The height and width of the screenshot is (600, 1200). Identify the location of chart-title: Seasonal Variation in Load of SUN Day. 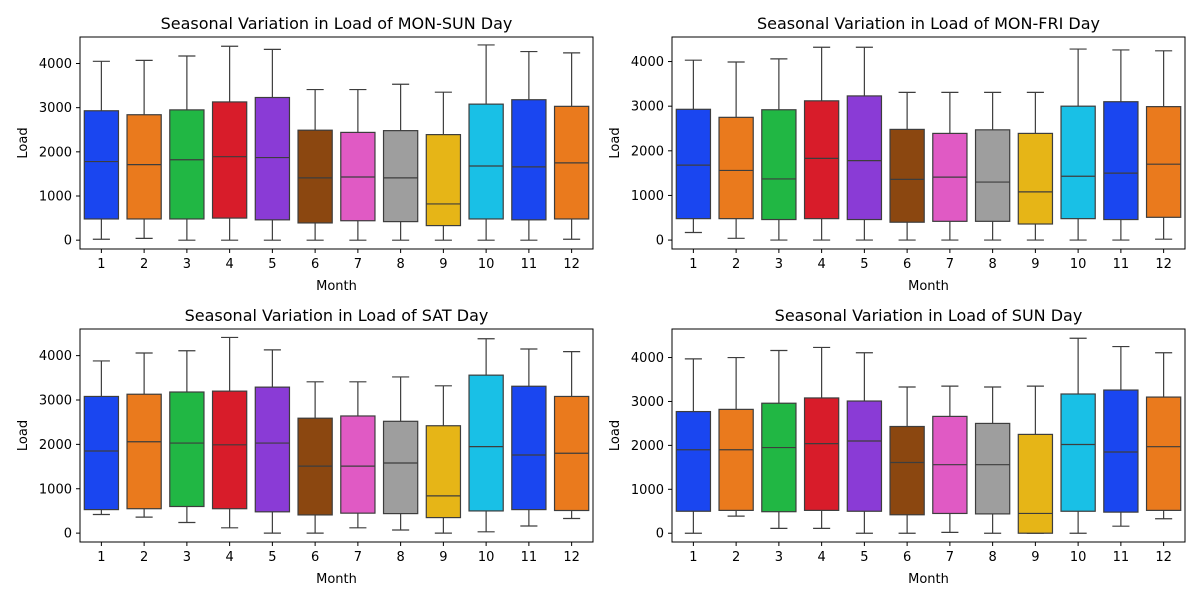
(929, 315).